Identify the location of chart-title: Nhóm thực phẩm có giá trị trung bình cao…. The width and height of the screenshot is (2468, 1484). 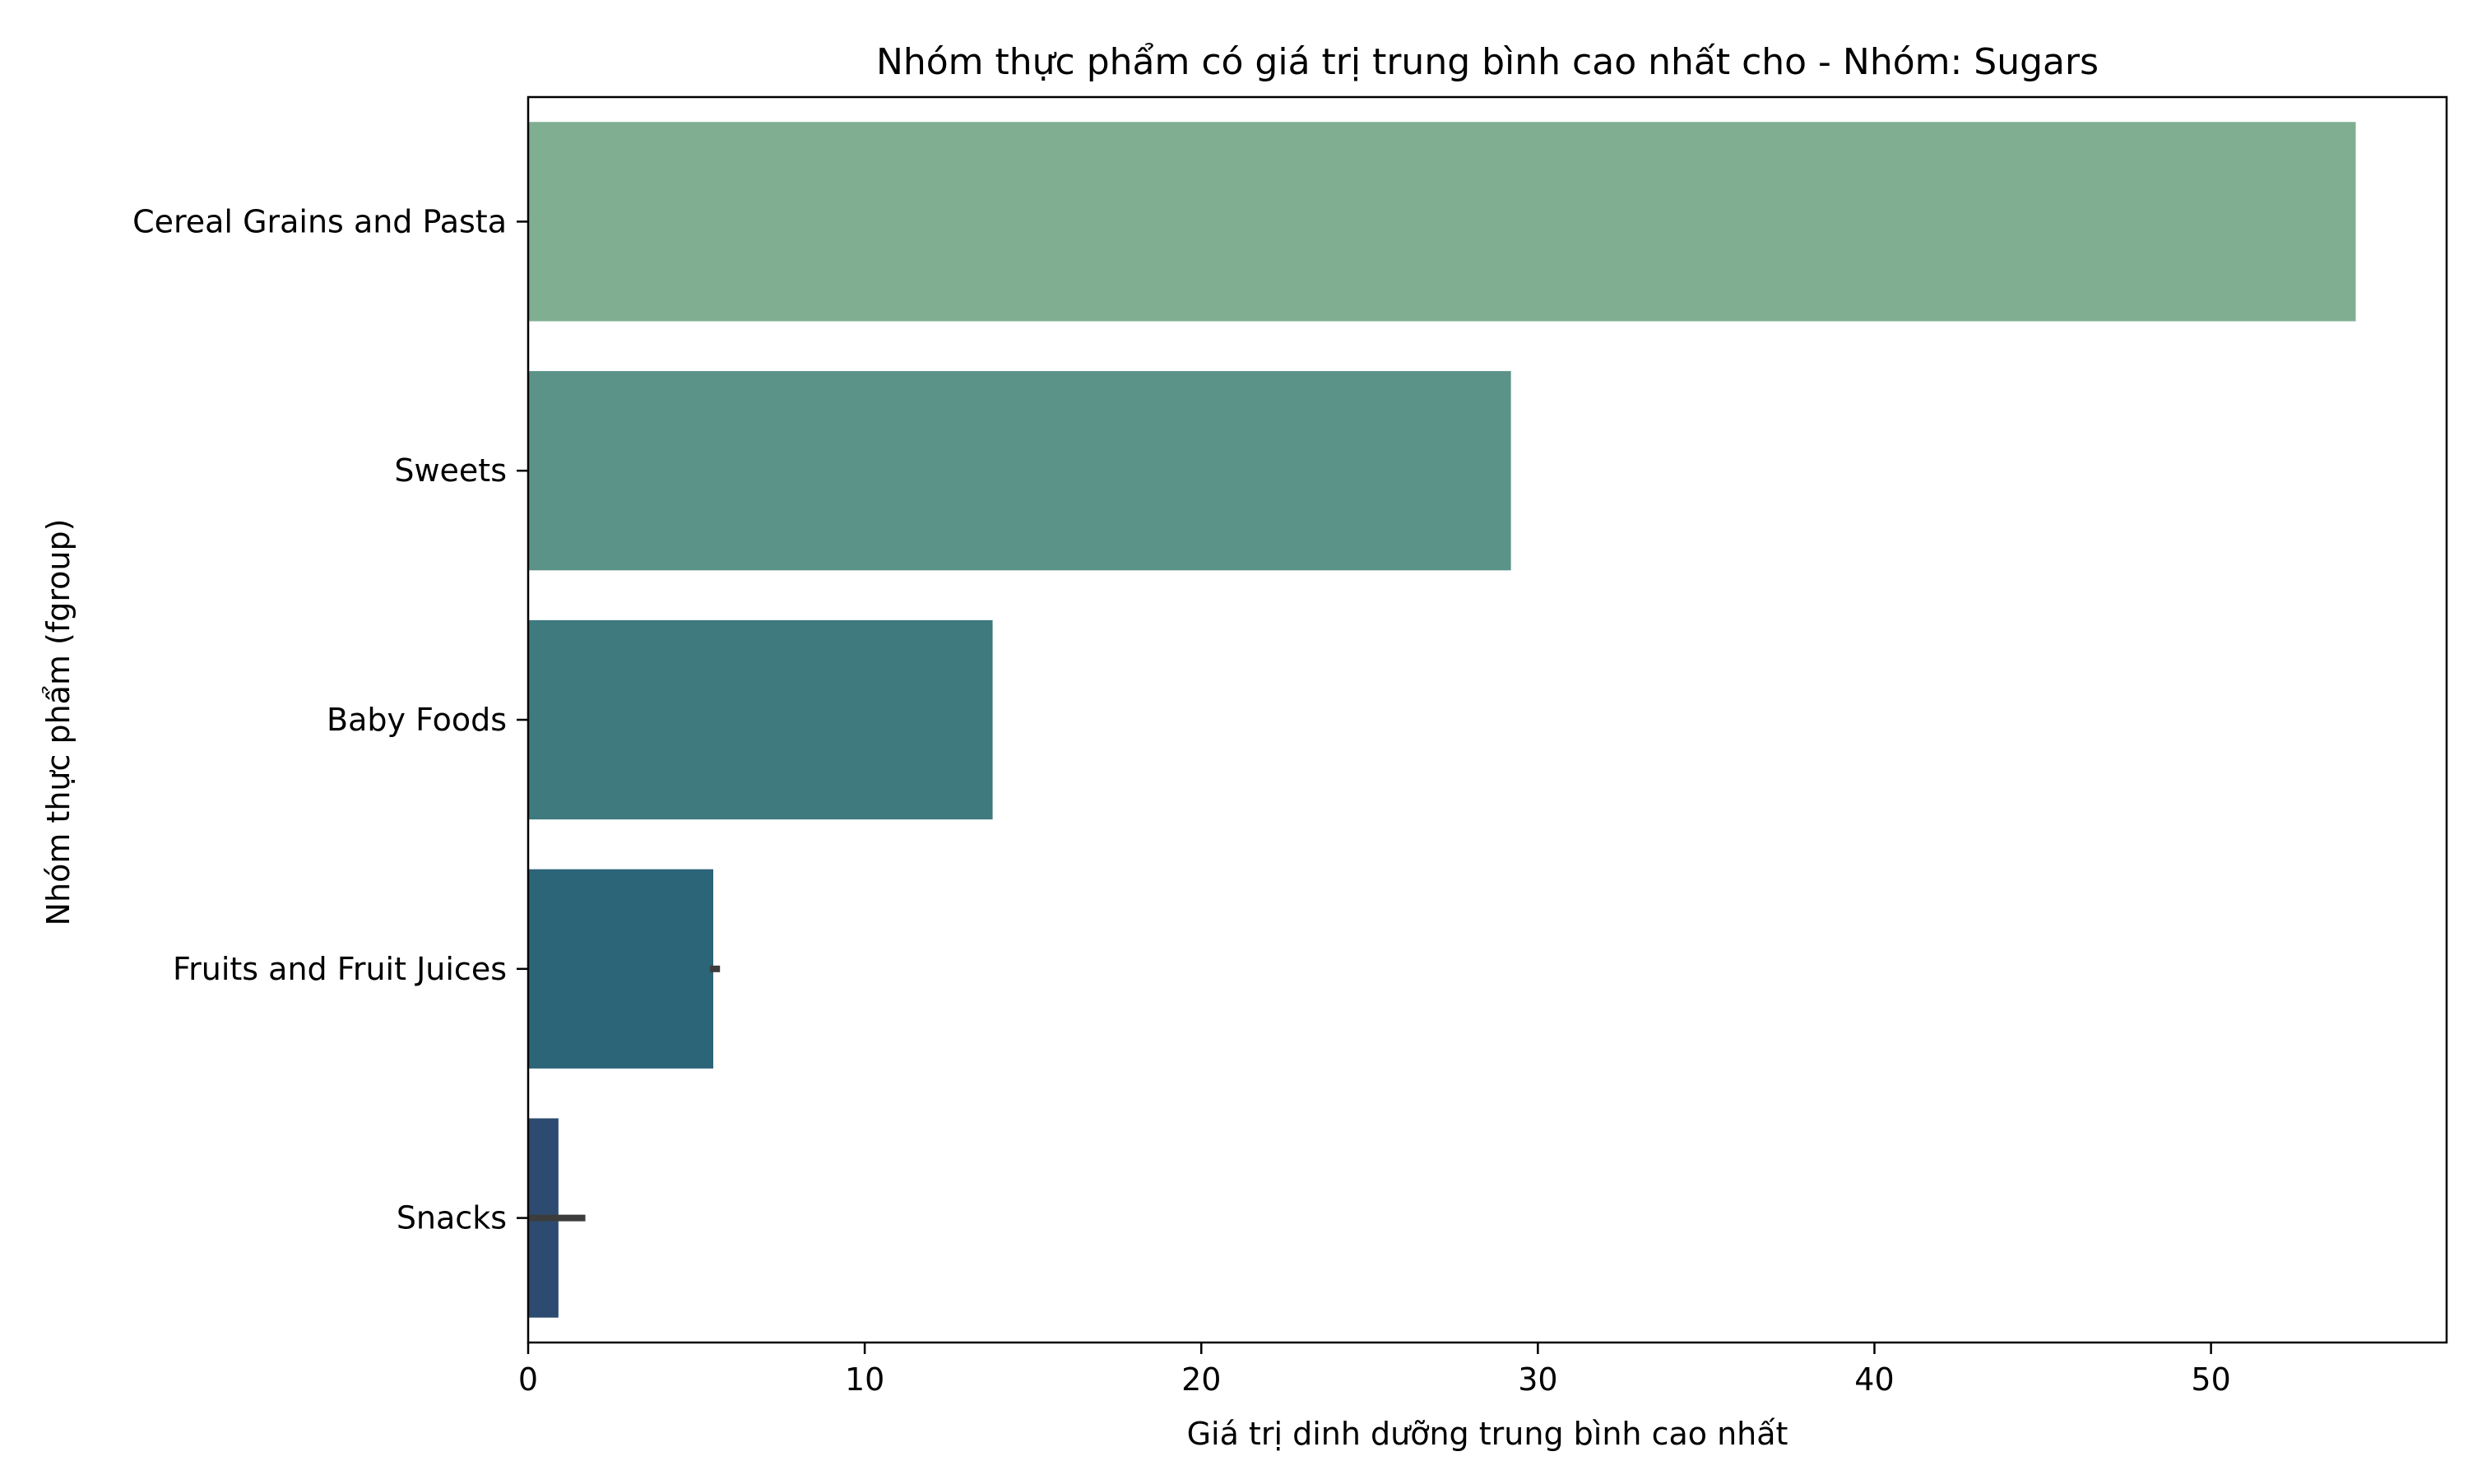
(1487, 62).